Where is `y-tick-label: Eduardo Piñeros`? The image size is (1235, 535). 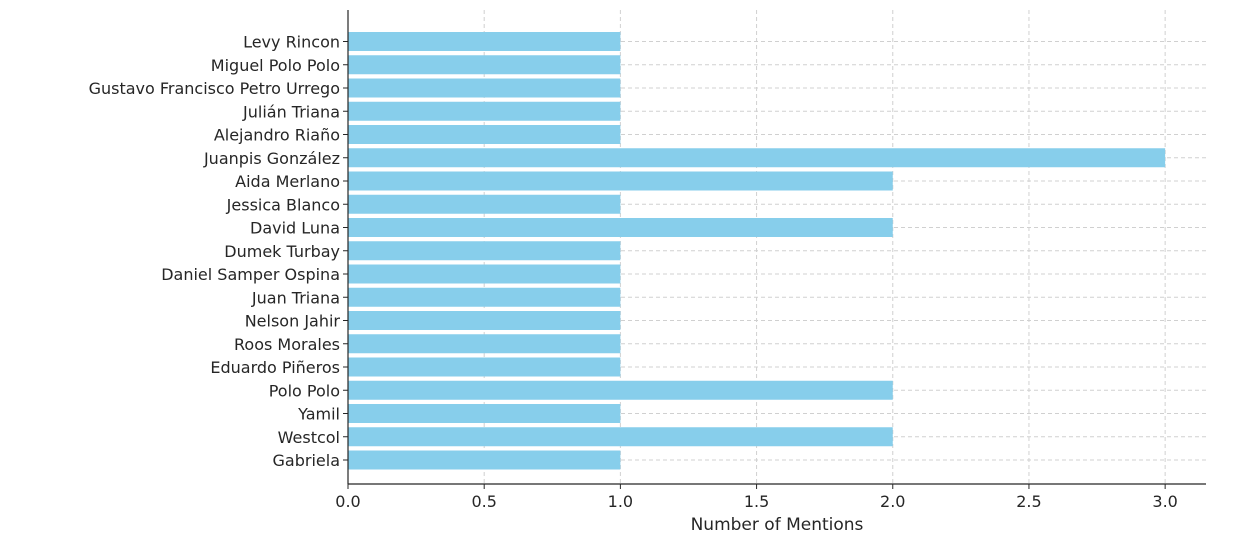
y-tick-label: Eduardo Piñeros is located at coordinates (275, 367).